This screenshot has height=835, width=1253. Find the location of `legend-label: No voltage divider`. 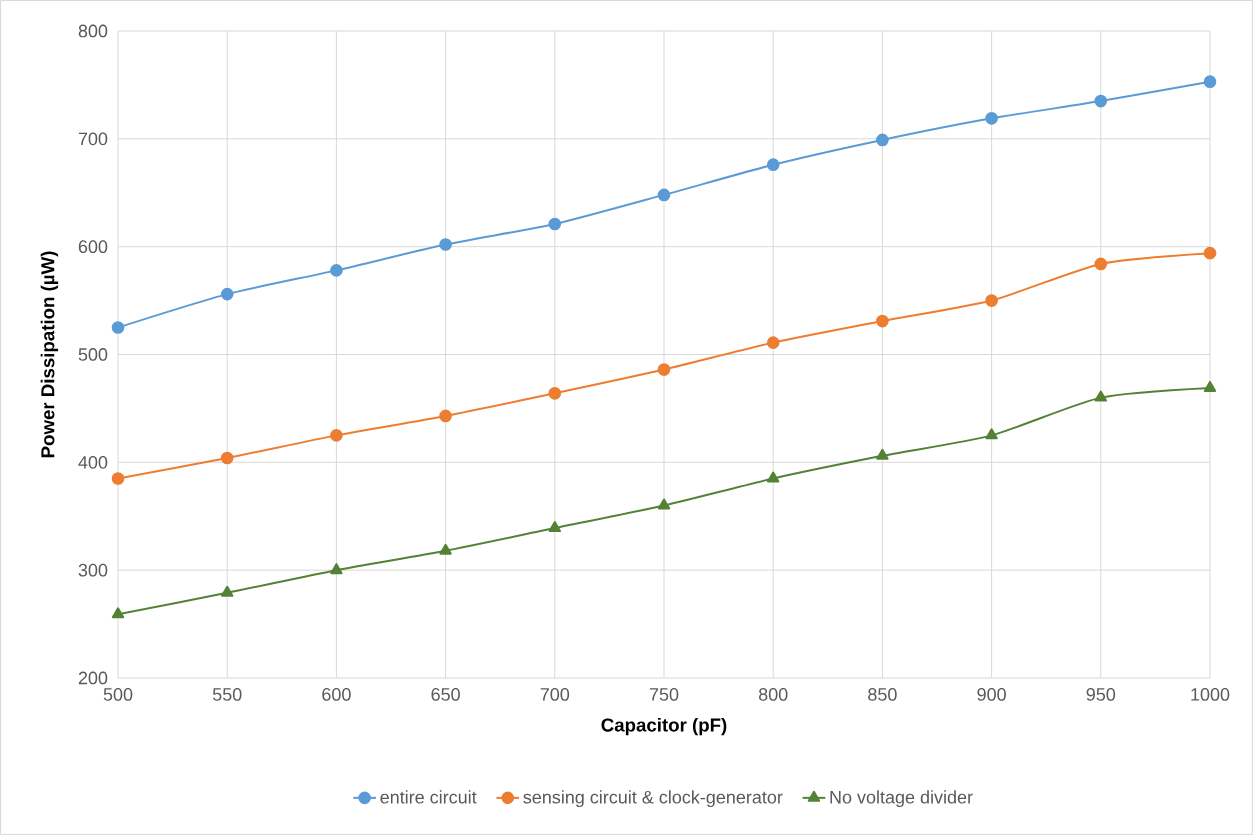

legend-label: No voltage divider is located at coordinates (901, 799).